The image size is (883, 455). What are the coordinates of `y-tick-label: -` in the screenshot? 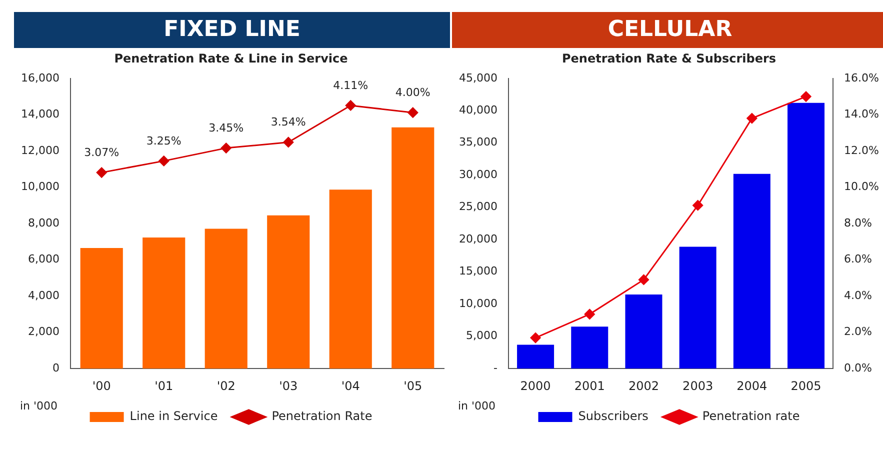 It's located at (496, 367).